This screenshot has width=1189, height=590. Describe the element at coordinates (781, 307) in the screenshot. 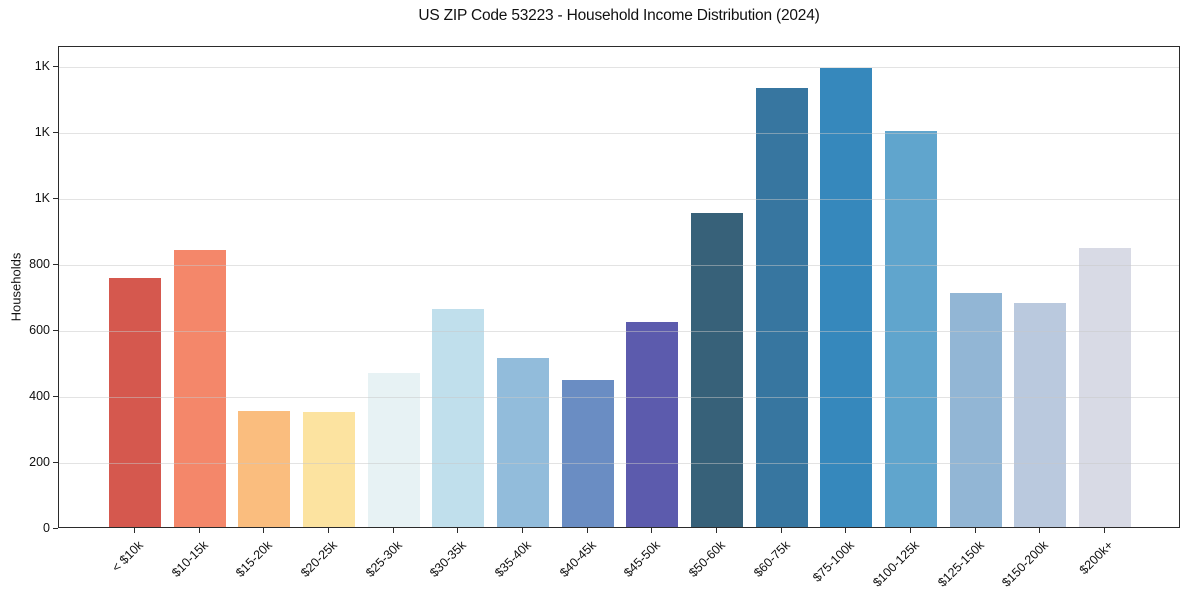

I see `bar-$60-75k` at that location.